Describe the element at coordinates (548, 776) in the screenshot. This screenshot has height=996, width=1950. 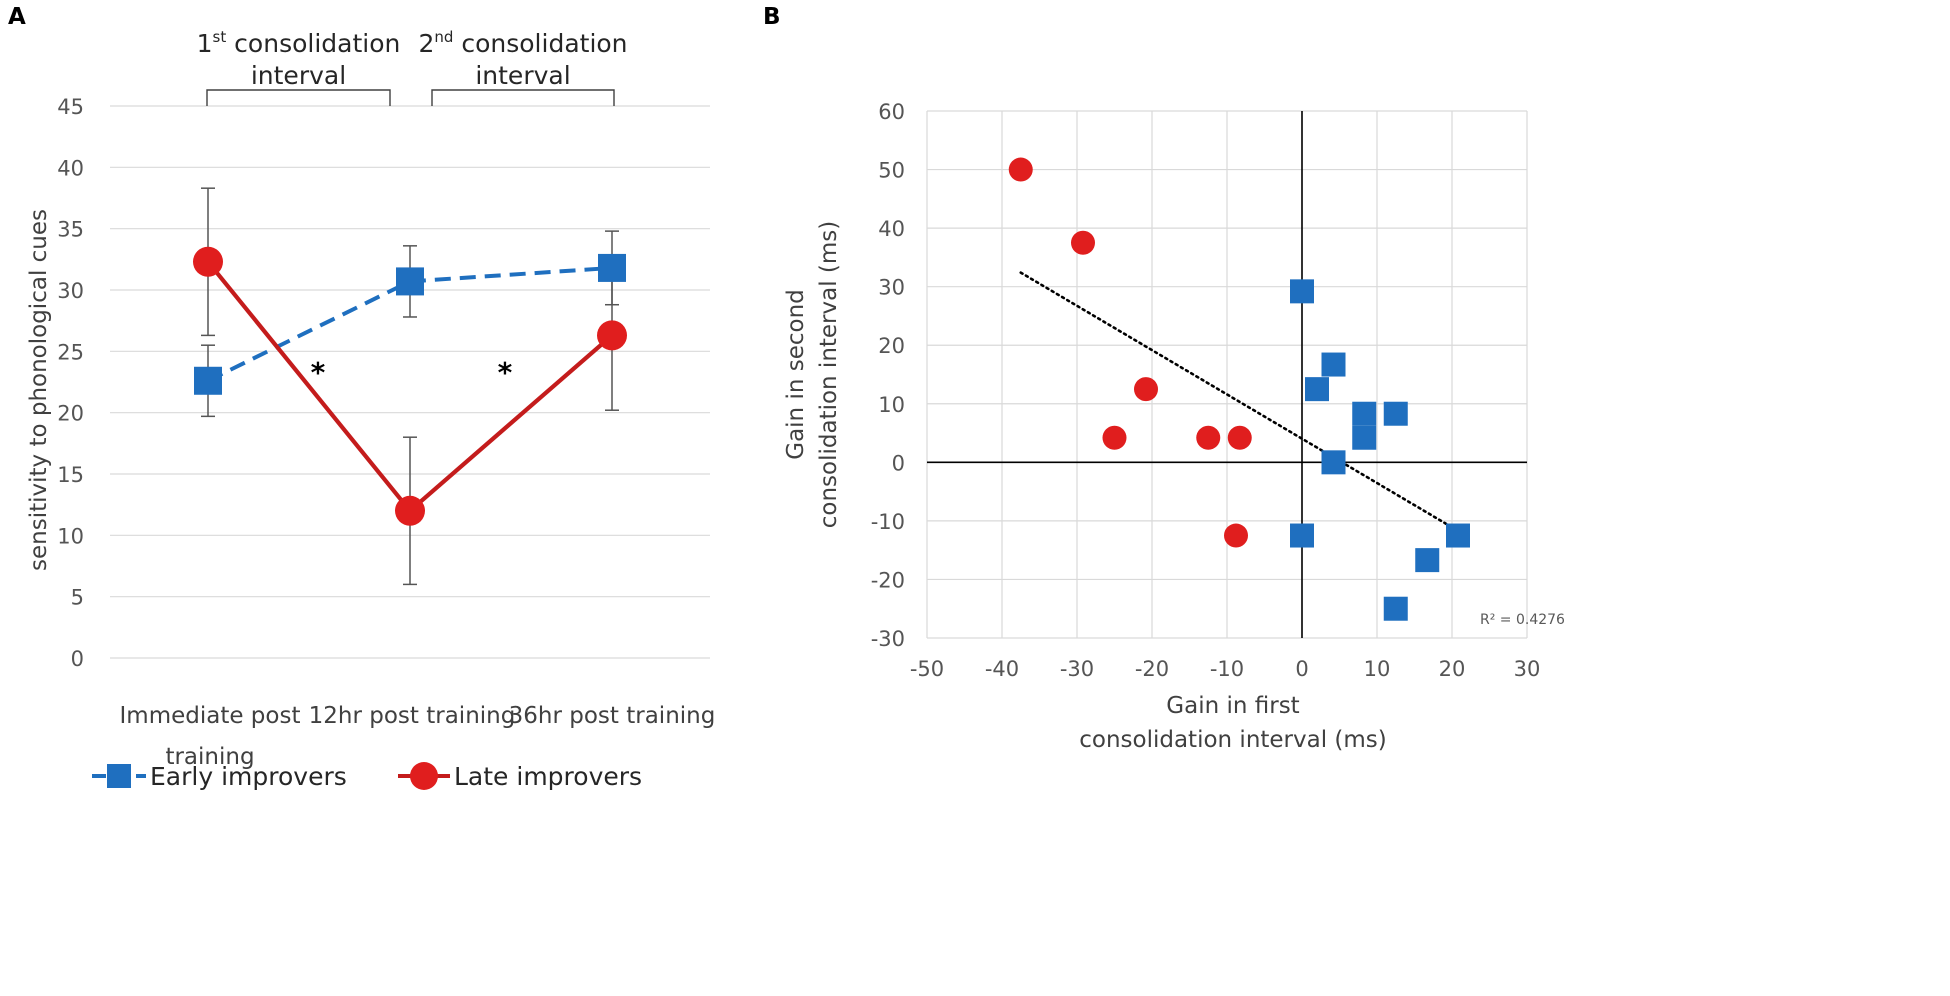
I see `legend-label-late: Late improvers` at that location.